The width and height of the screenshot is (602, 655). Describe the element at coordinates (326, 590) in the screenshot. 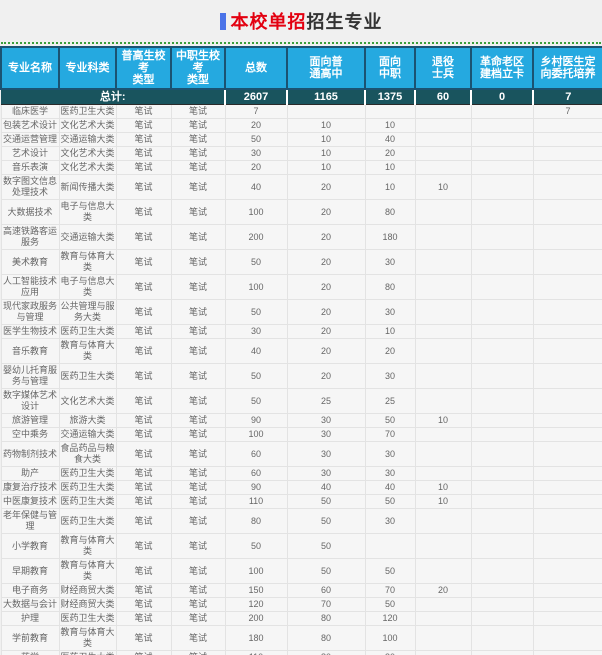

I see `cell-for-regular-hs: 60` at that location.